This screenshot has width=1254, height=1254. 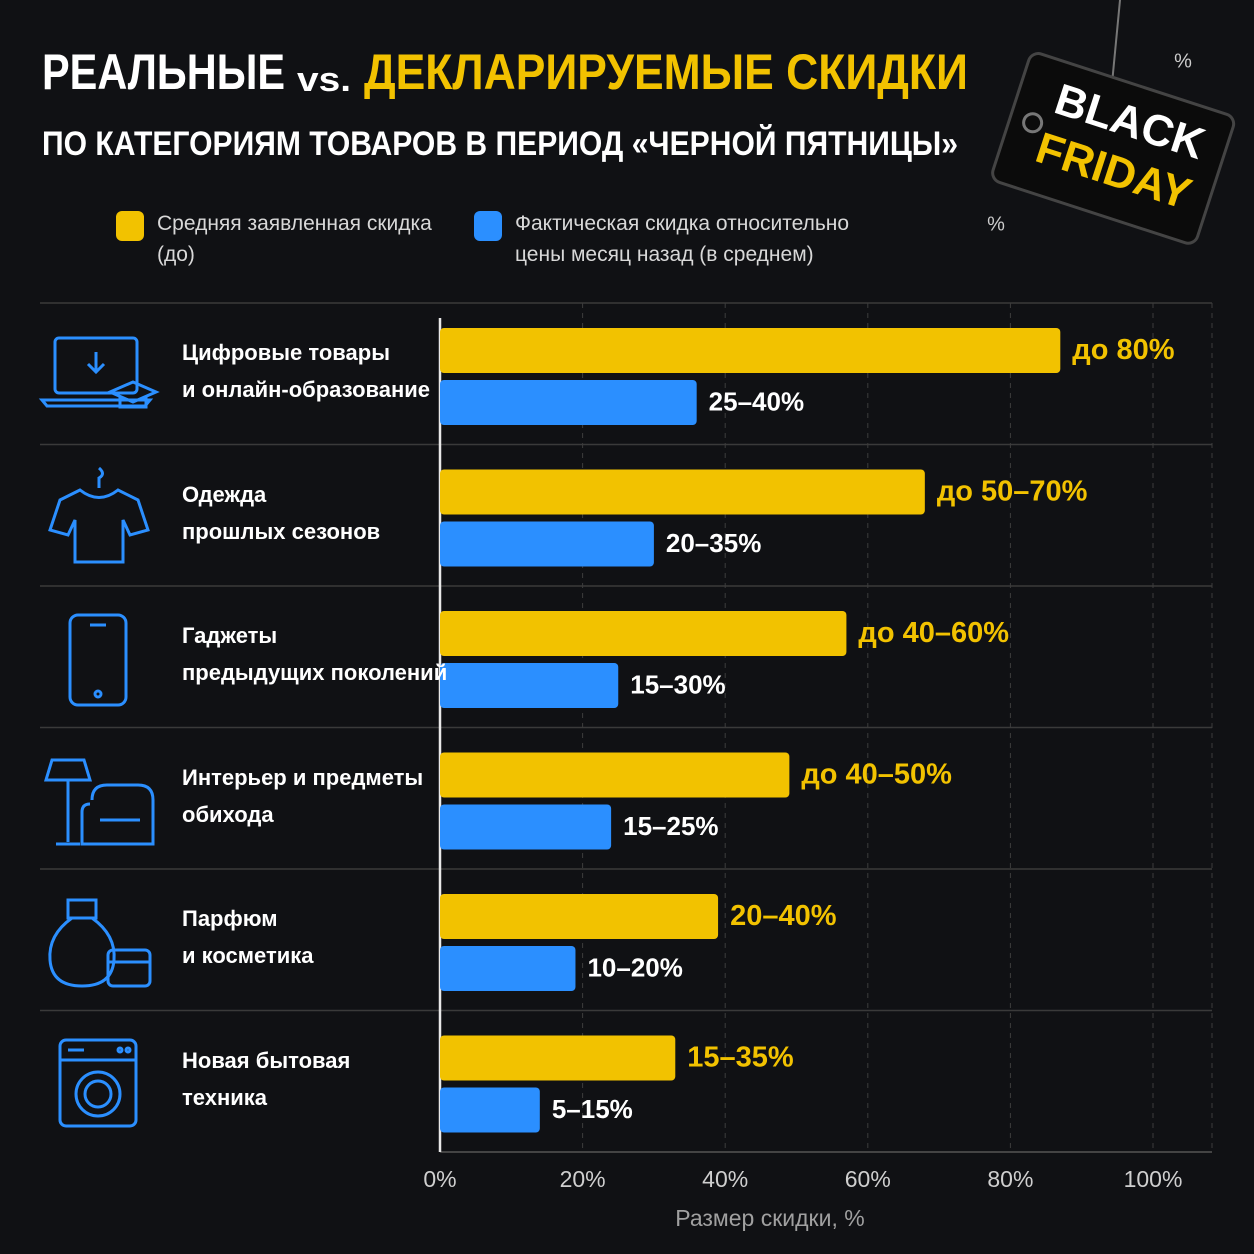 What do you see at coordinates (1012, 492) in the screenshot?
I see `bar-label: до 50–70%` at bounding box center [1012, 492].